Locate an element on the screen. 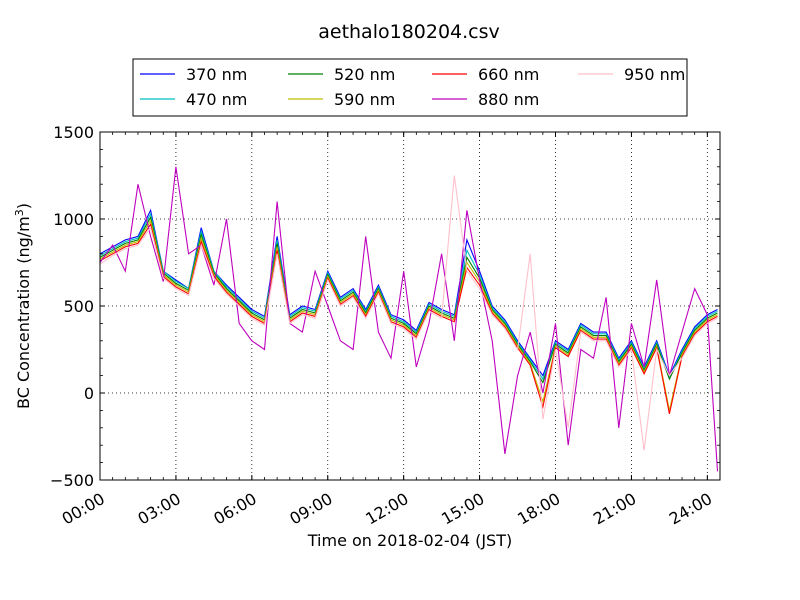 This screenshot has width=800, height=600. legend-label-2: 520 nm is located at coordinates (364, 74).